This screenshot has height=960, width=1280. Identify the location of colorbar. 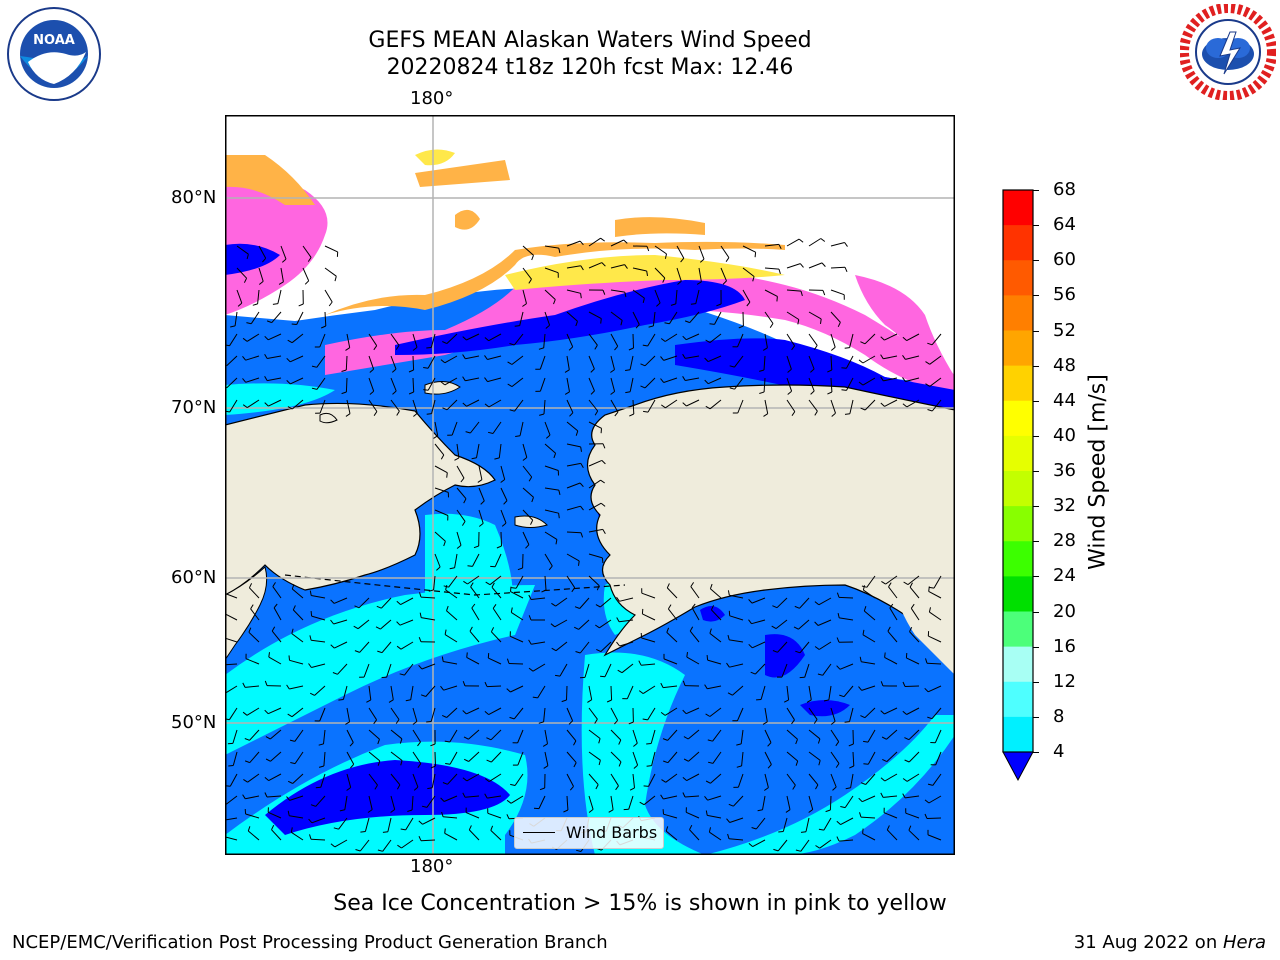
(1018, 485).